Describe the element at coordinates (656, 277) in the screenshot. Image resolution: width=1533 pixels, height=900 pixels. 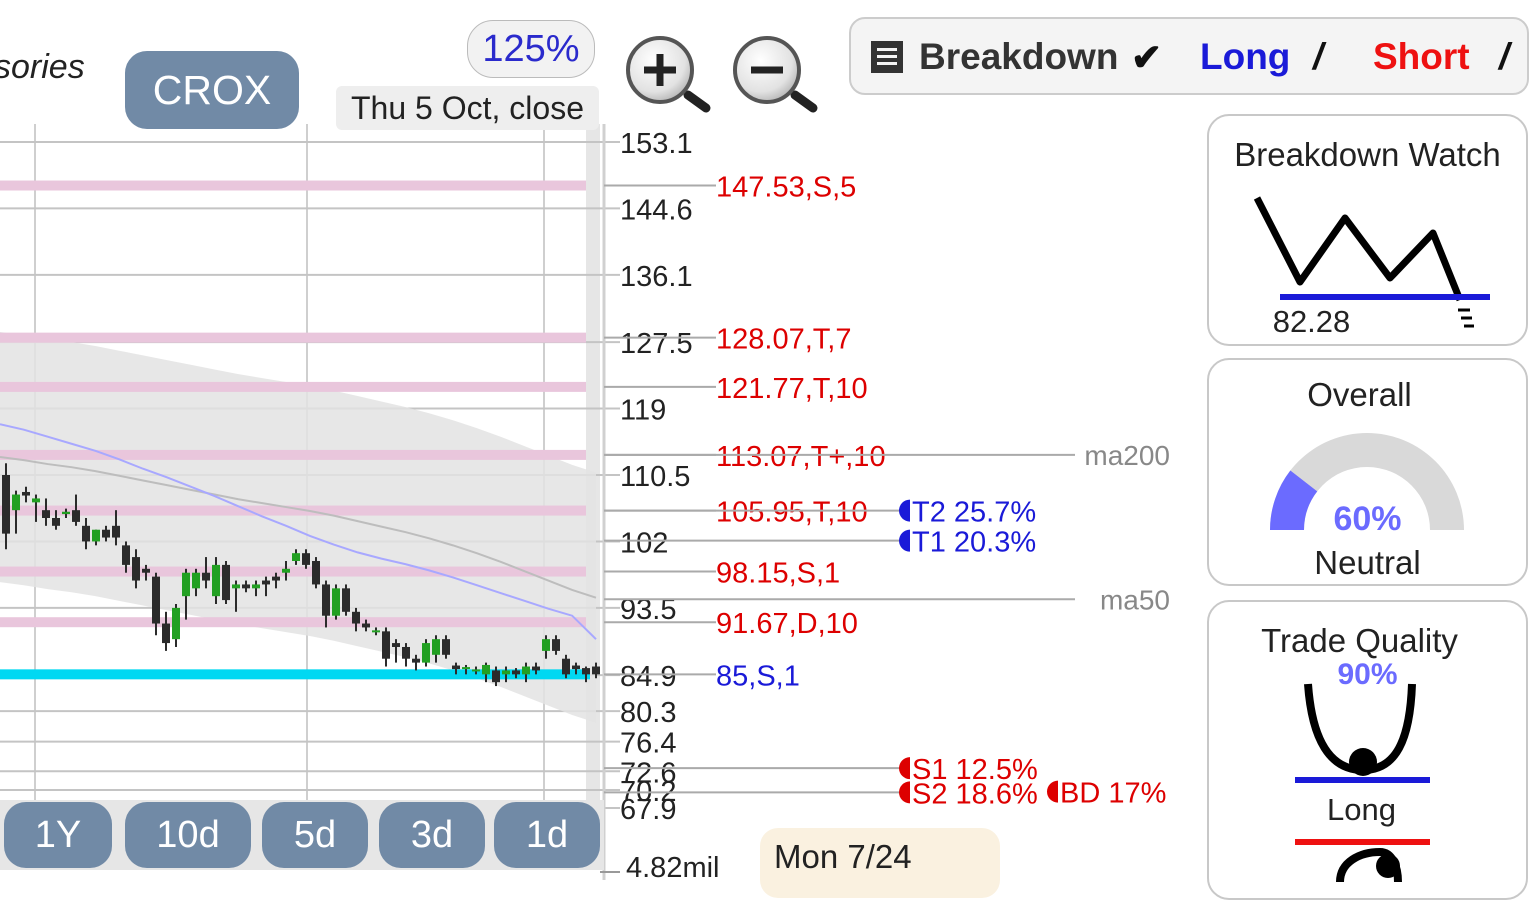
I see `y-tick-label: 136.1` at that location.